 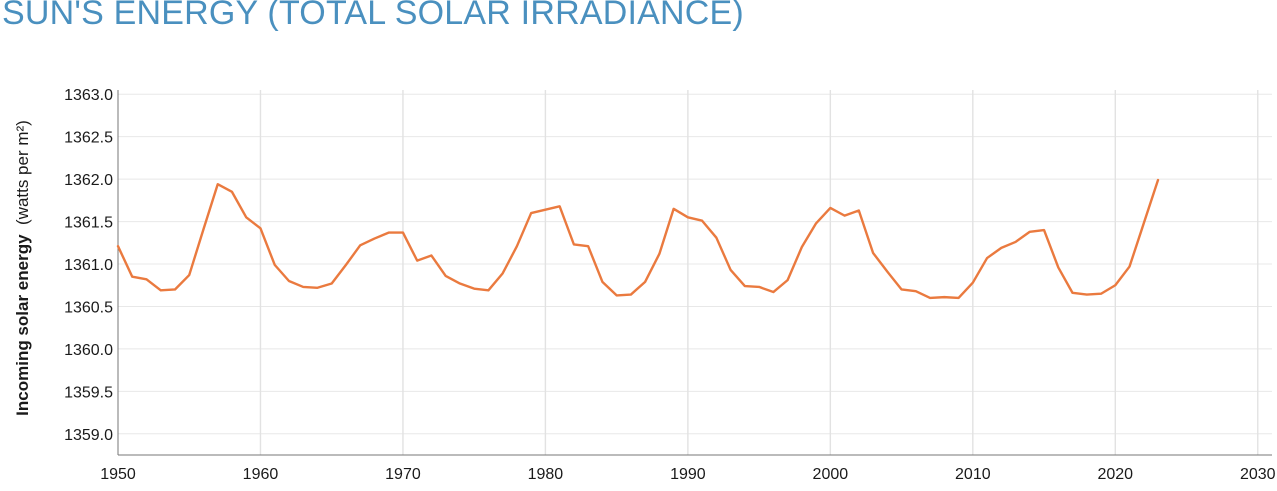 I want to click on y-tick-label: 1361.5, so click(x=88, y=223).